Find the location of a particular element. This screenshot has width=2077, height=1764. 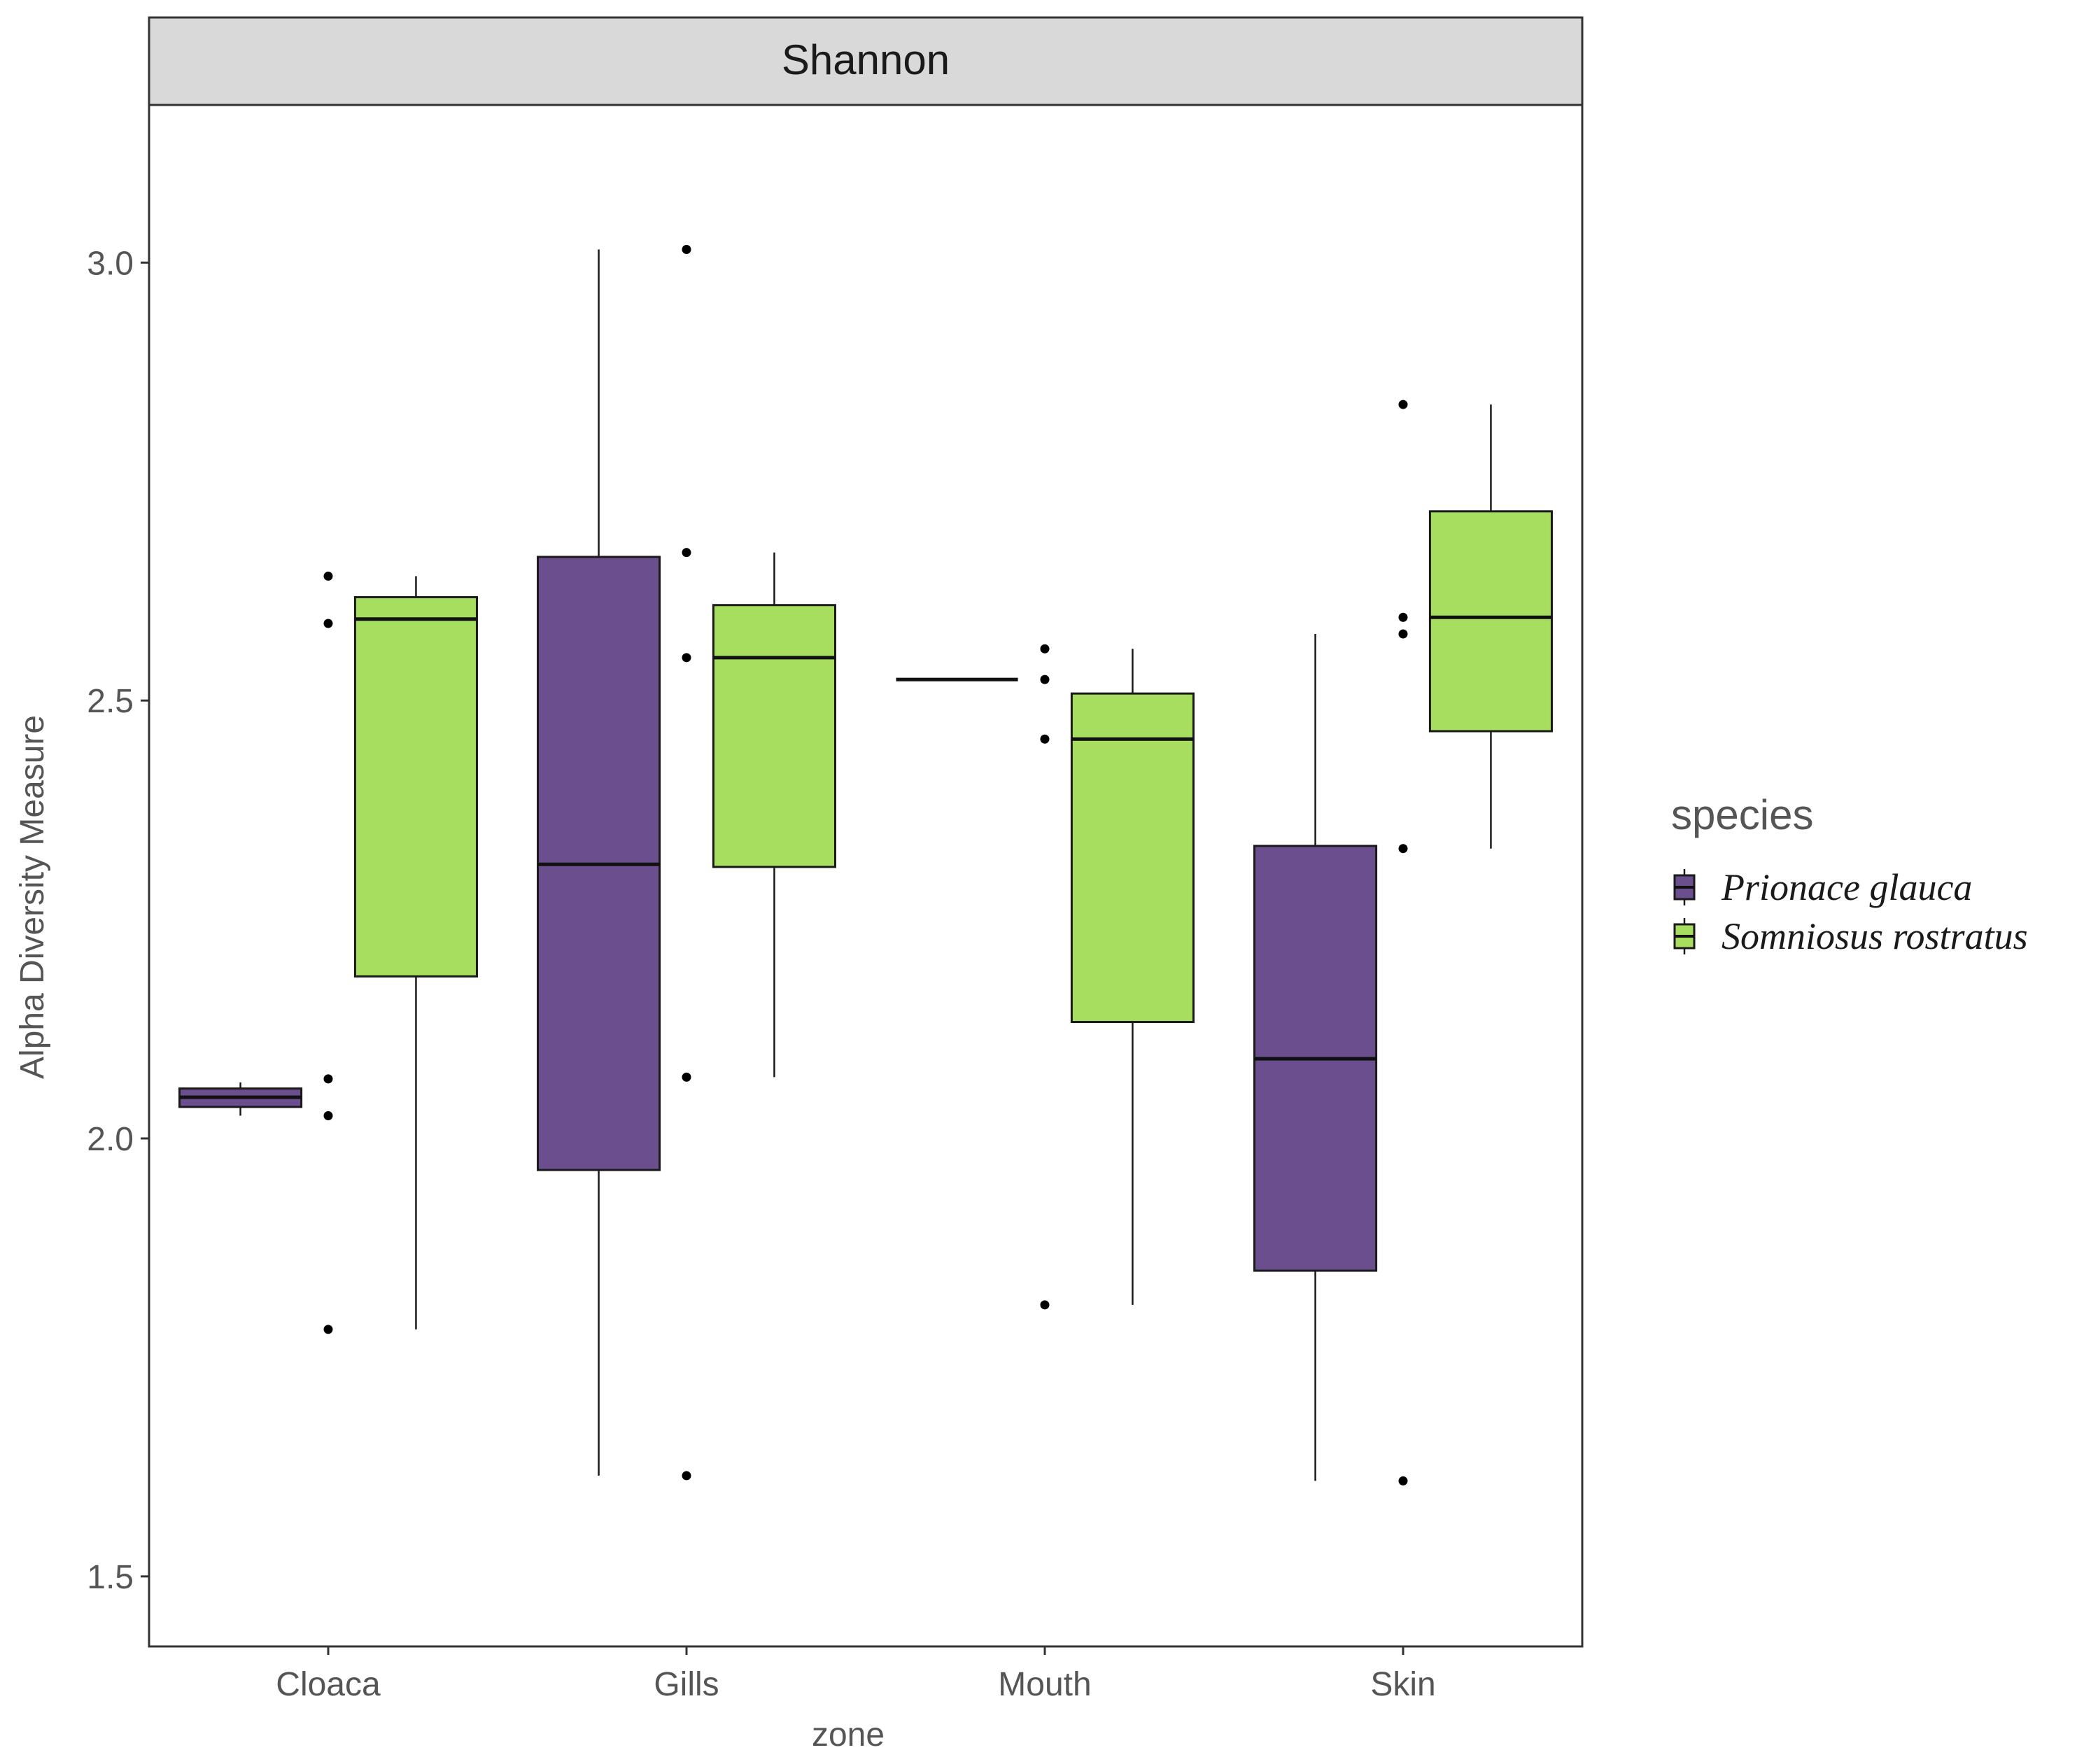

box-somniosus-rostratus-mouth is located at coordinates (1133, 977).